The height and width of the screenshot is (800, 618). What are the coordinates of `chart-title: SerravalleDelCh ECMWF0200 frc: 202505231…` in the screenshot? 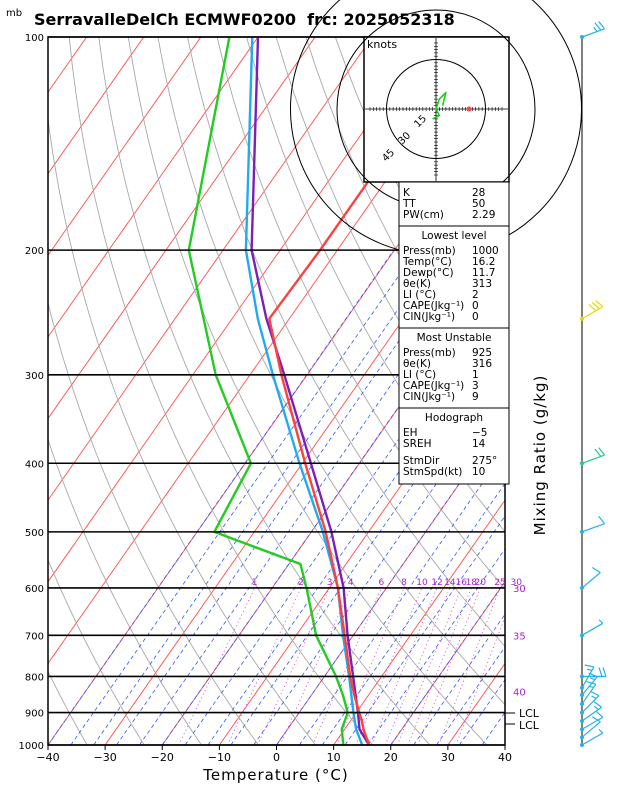 It's located at (244, 19).